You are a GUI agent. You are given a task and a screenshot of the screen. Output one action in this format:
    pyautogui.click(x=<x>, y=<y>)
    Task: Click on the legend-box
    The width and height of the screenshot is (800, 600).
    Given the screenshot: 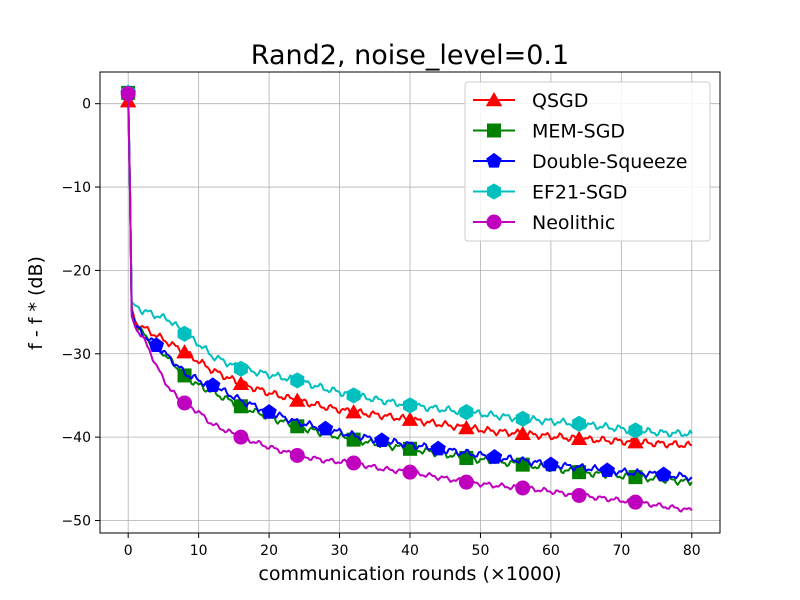 What is the action you would take?
    pyautogui.click(x=587, y=161)
    